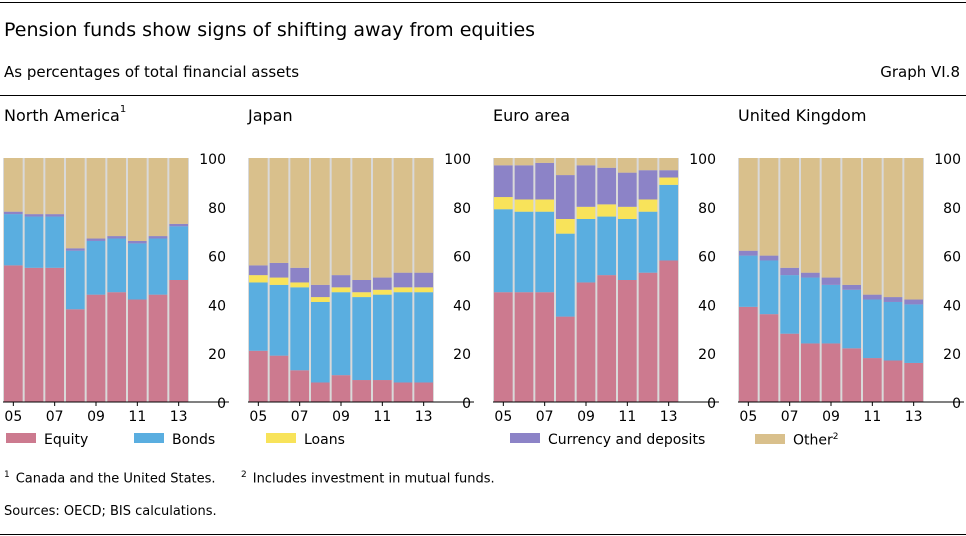  Describe the element at coordinates (96, 198) in the screenshot. I see `bar-0-4-other` at that location.